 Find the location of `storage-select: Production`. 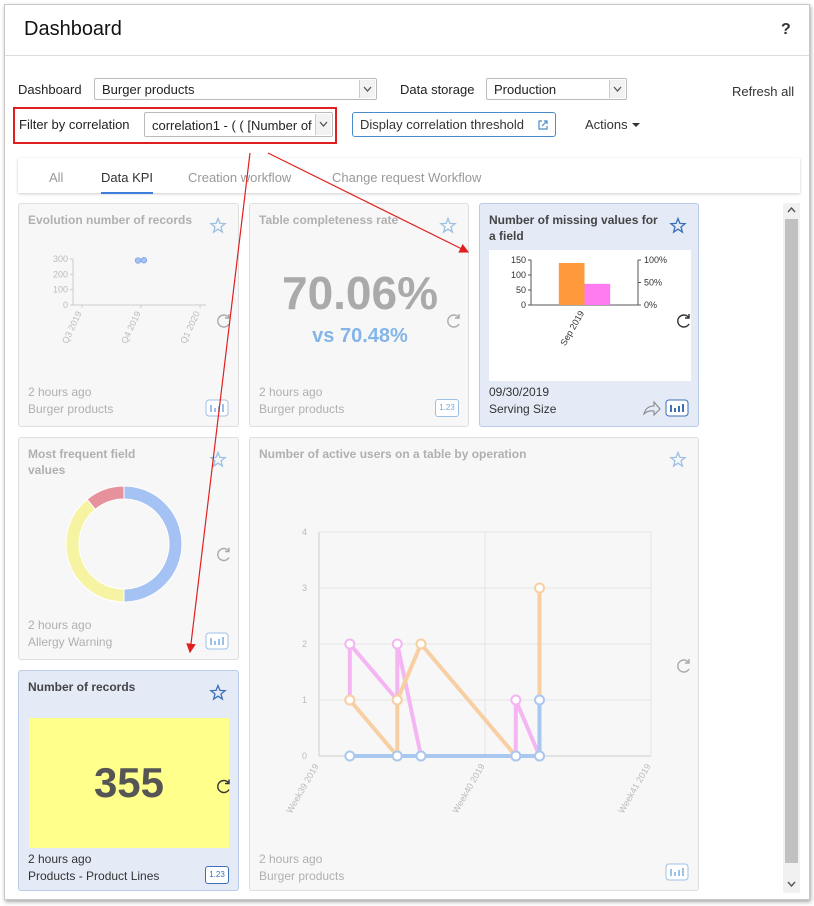

storage-select: Production is located at coordinates (556, 89).